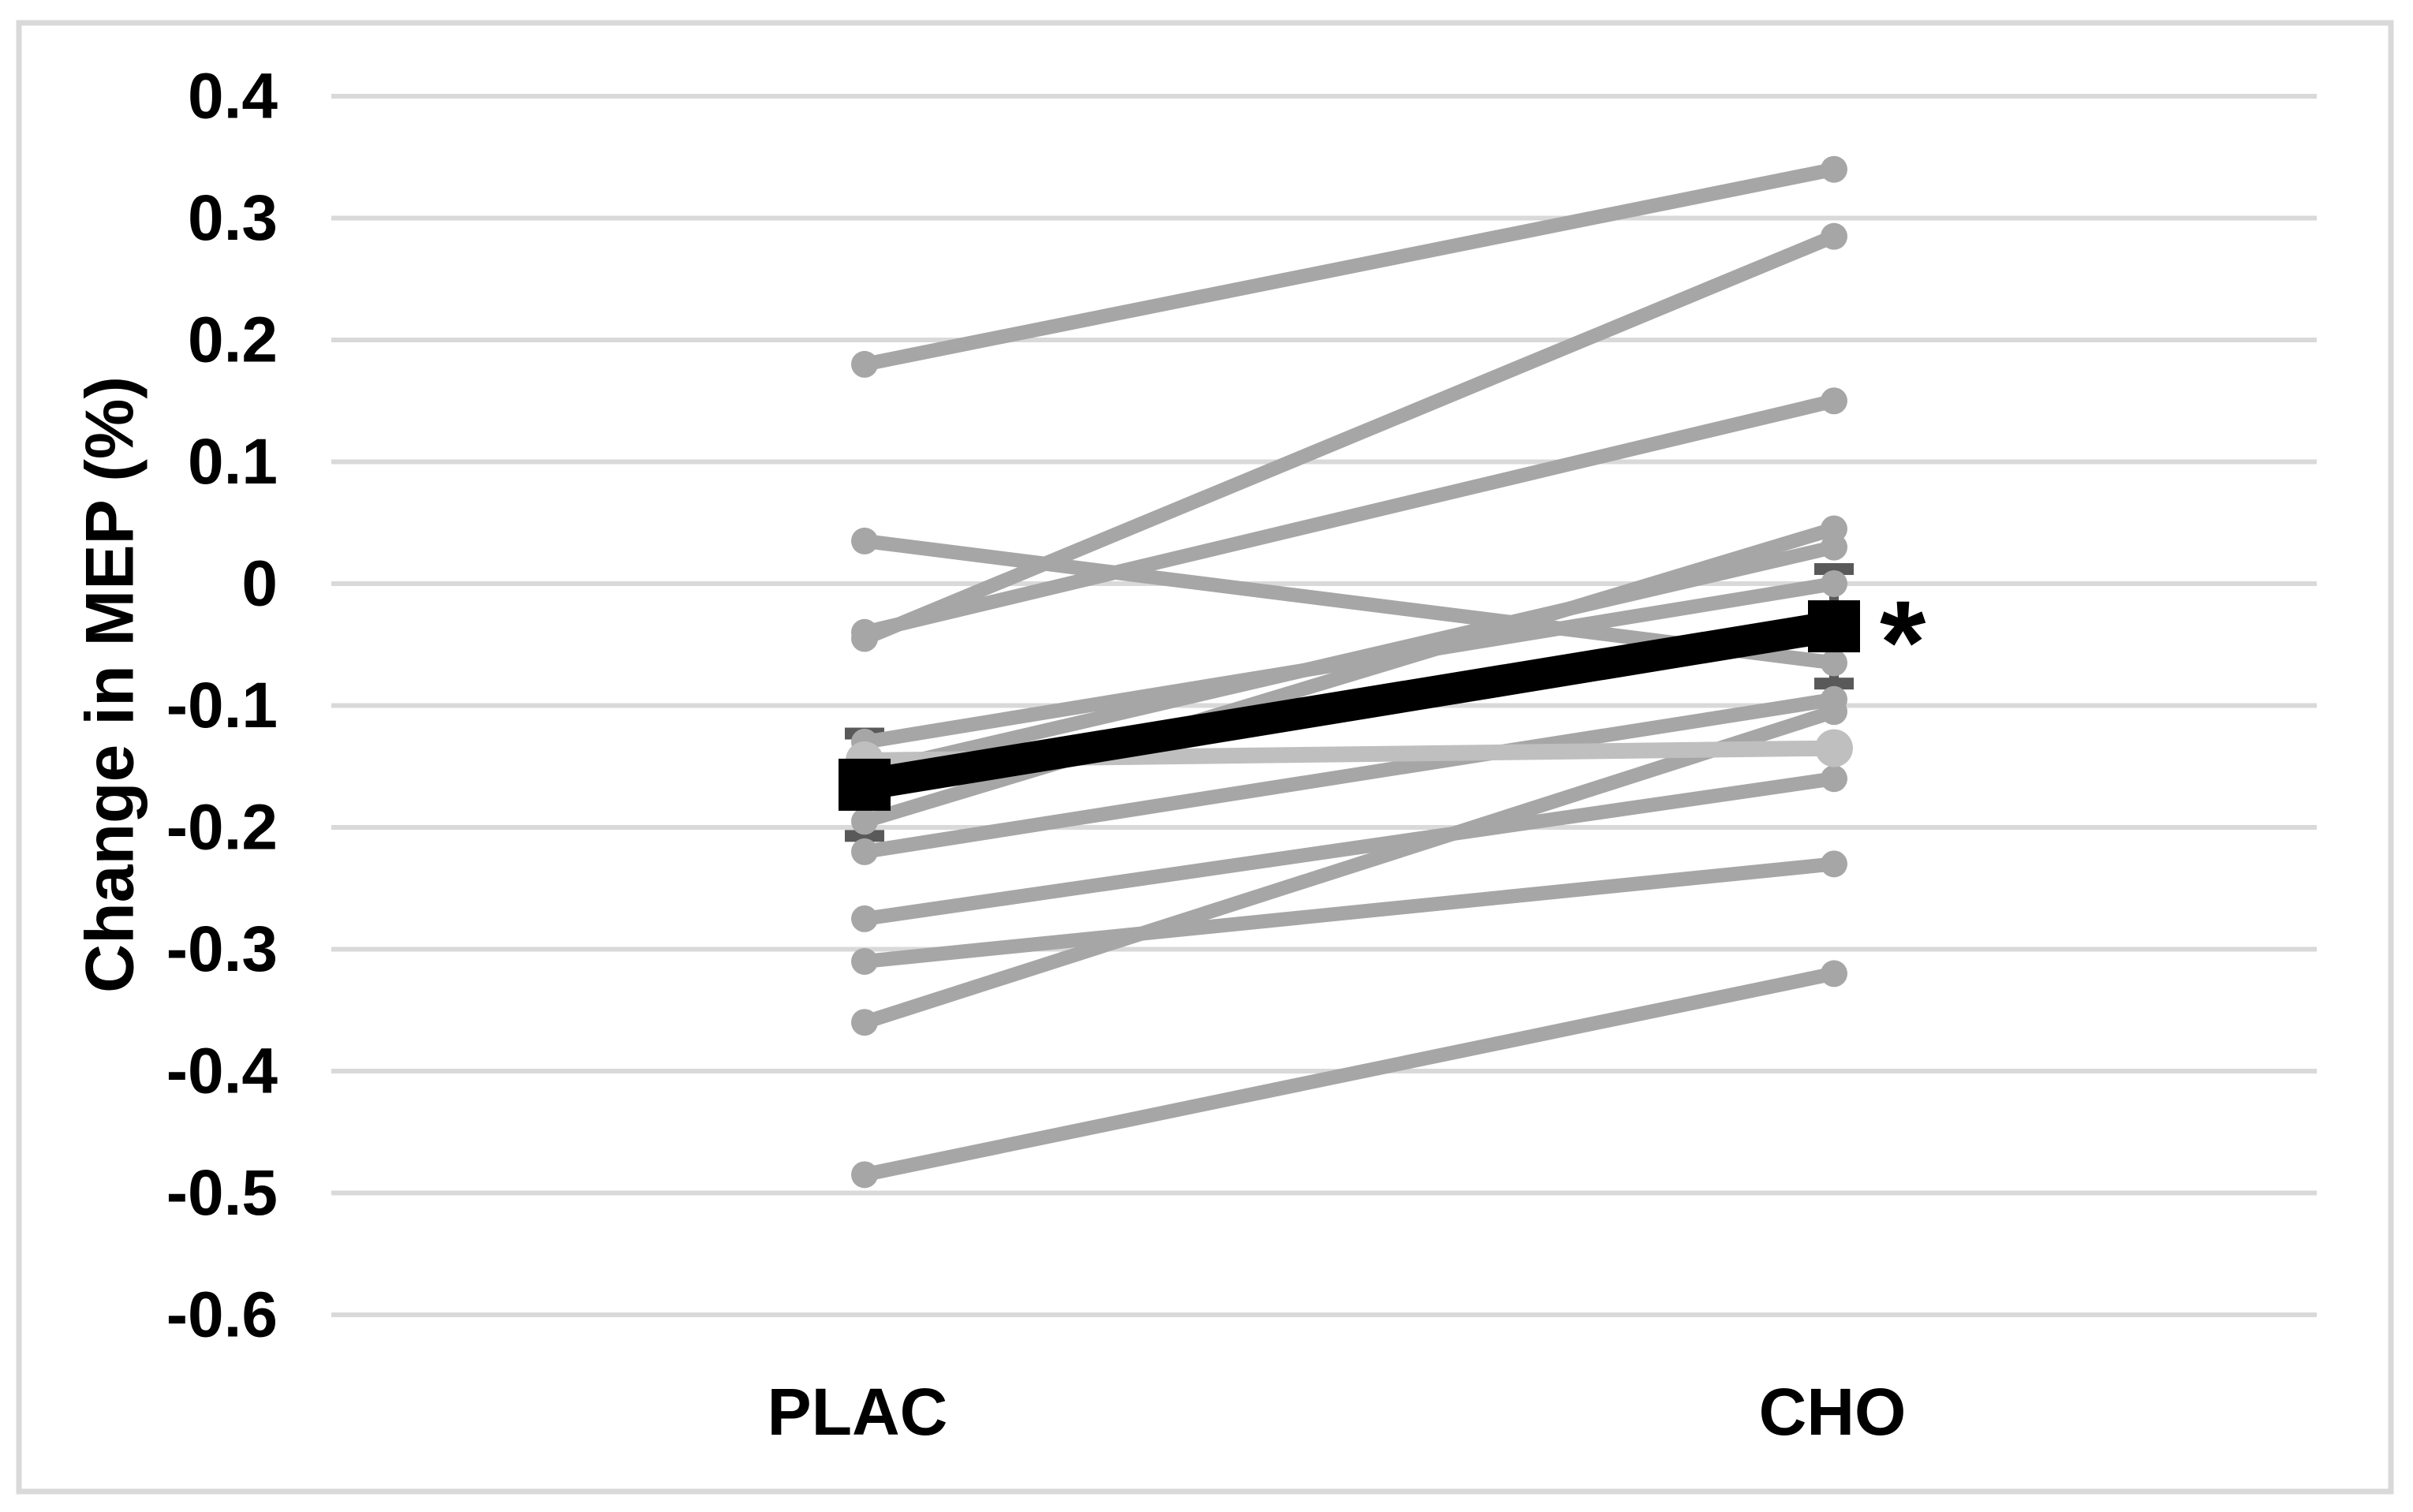 This screenshot has height=1512, width=2413. Describe the element at coordinates (857, 1412) in the screenshot. I see `x-category-label-plac: PLAC` at that location.